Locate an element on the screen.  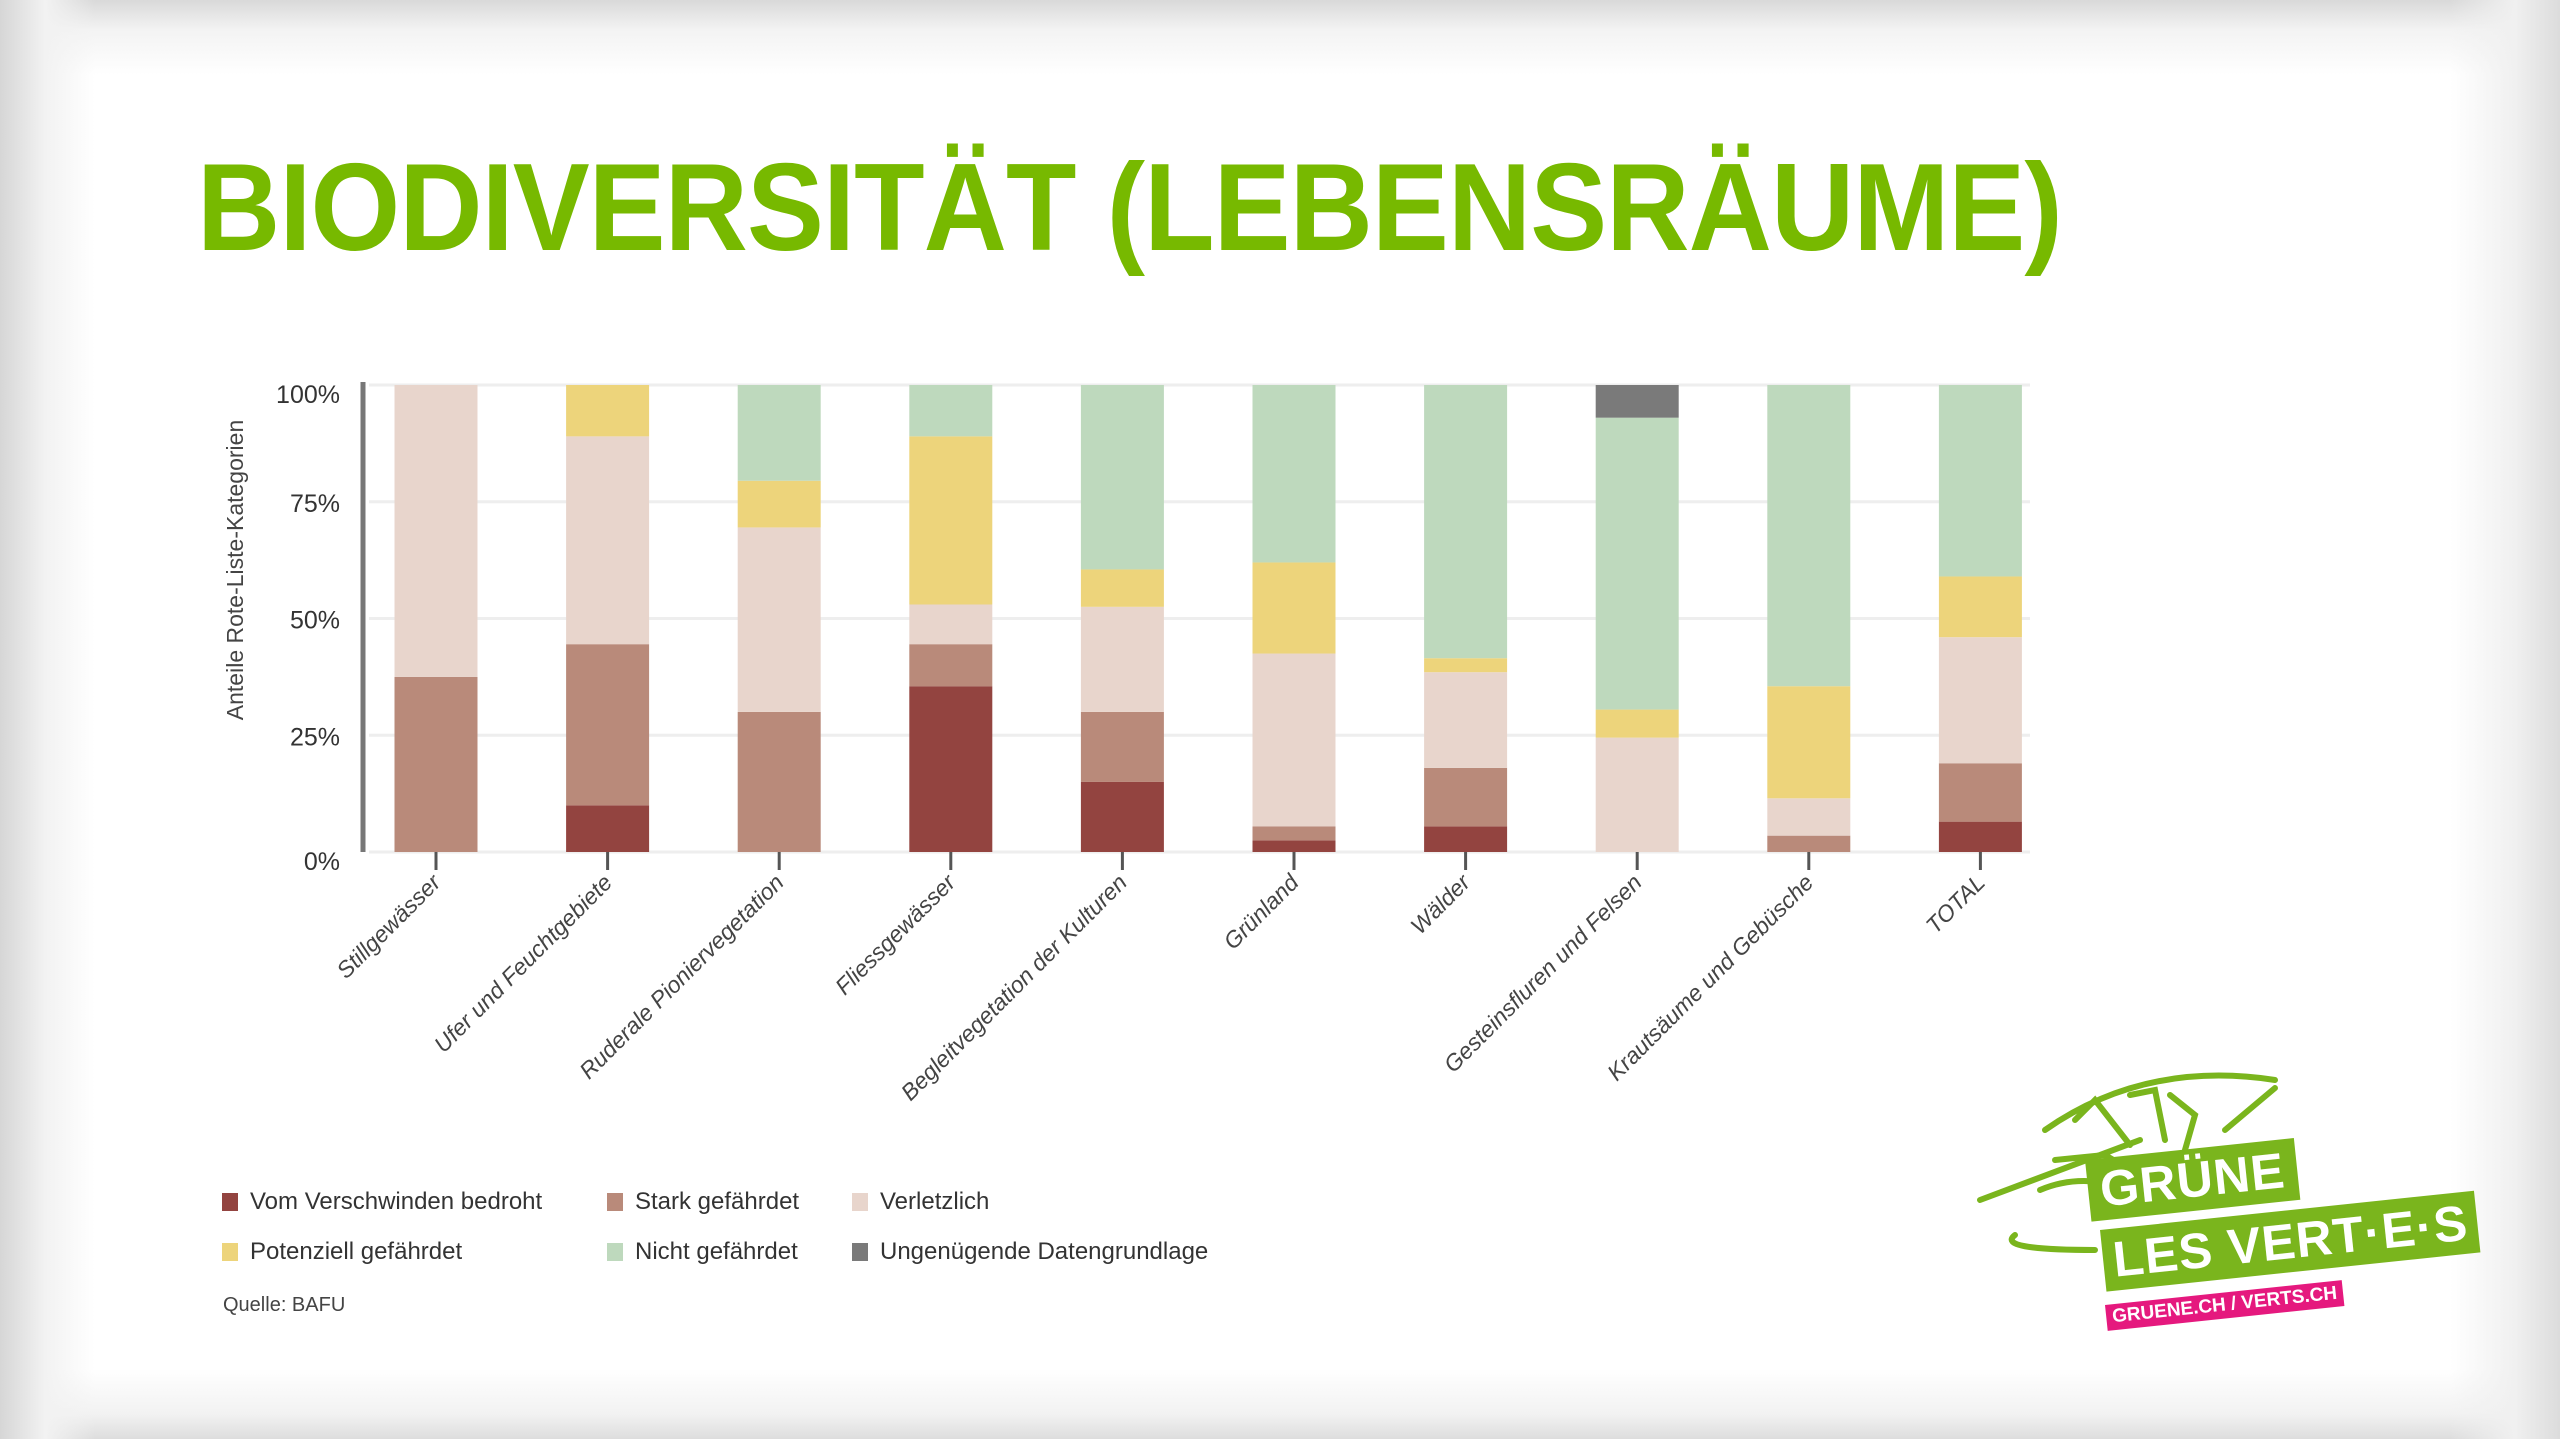
slide-title: BIODIVERSITÄT (LEBENSRÄUME) is located at coordinates (1130, 208).